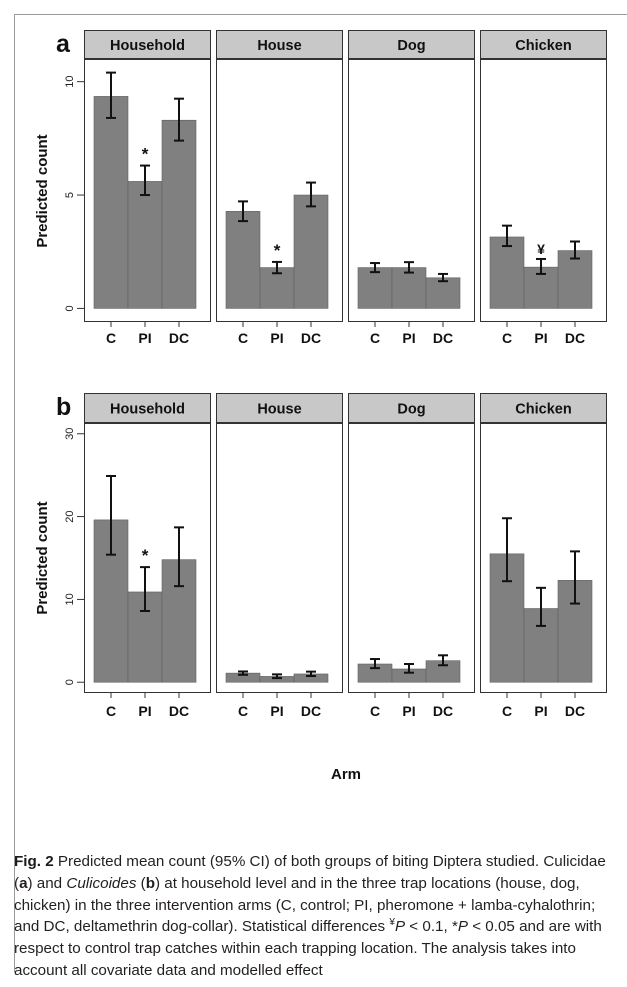 This screenshot has height=987, width=627. What do you see at coordinates (111, 711) in the screenshot?
I see `x-tick-label-b-0-0: C` at bounding box center [111, 711].